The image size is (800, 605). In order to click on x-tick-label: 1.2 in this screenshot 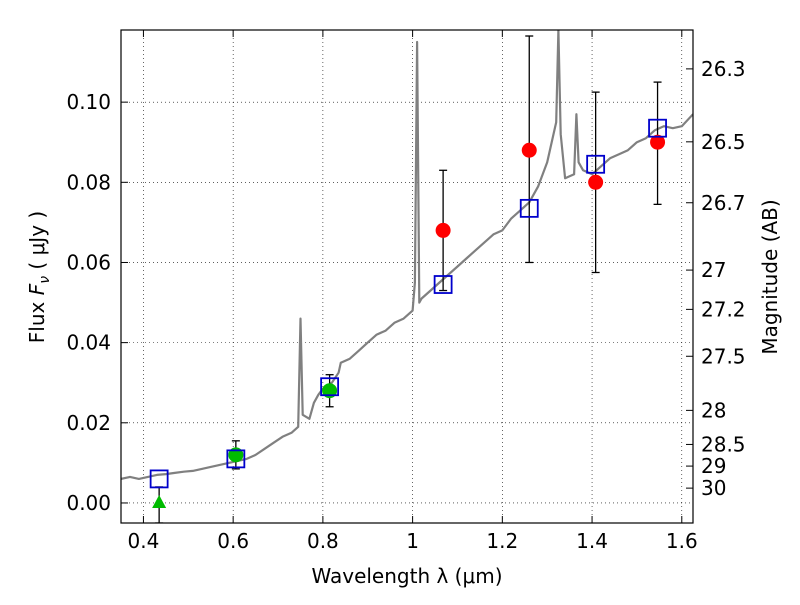, I will do `click(502, 541)`.